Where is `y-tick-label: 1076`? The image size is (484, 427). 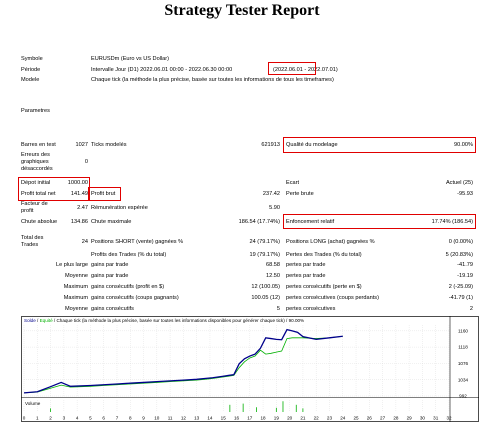
y-tick-label: 1076 is located at coordinates (463, 363).